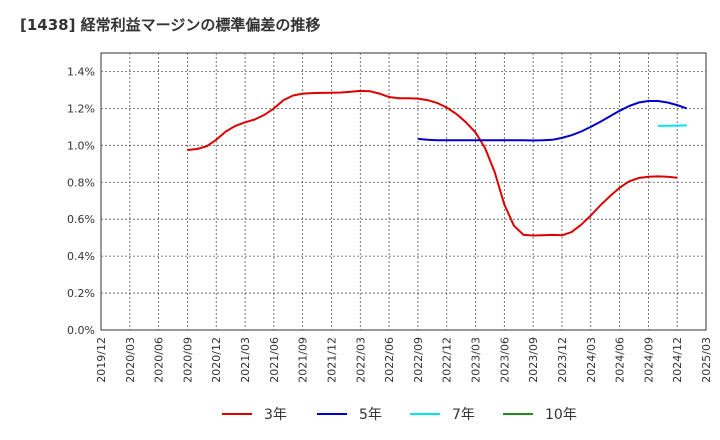  What do you see at coordinates (81, 219) in the screenshot?
I see `y-tick-label: 0.6%` at bounding box center [81, 219].